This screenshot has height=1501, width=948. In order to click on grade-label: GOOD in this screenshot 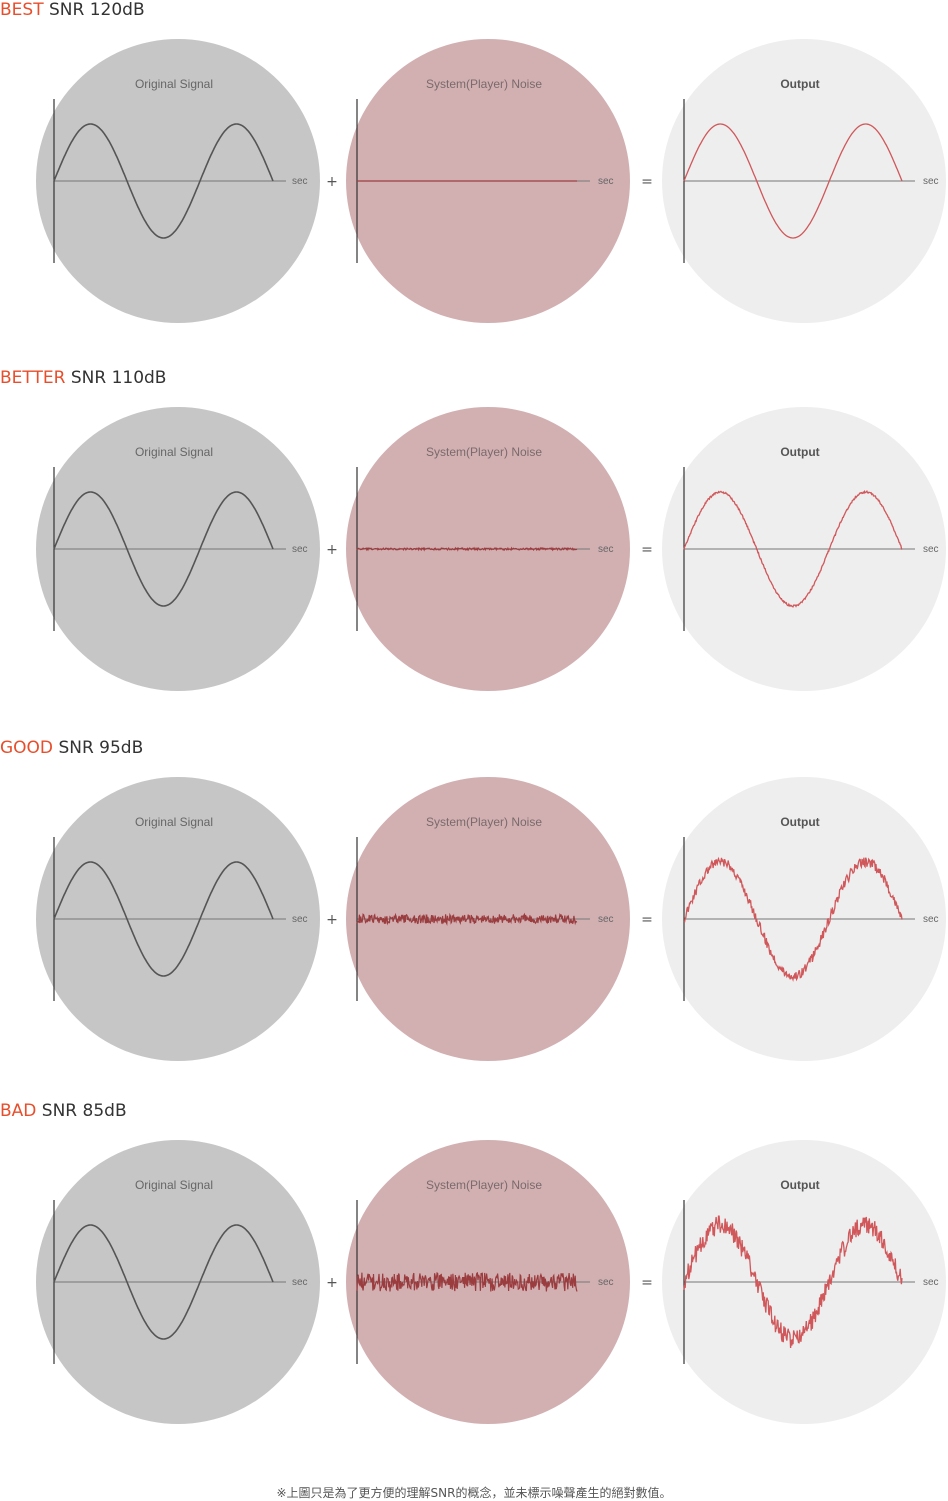, I will do `click(27, 748)`.